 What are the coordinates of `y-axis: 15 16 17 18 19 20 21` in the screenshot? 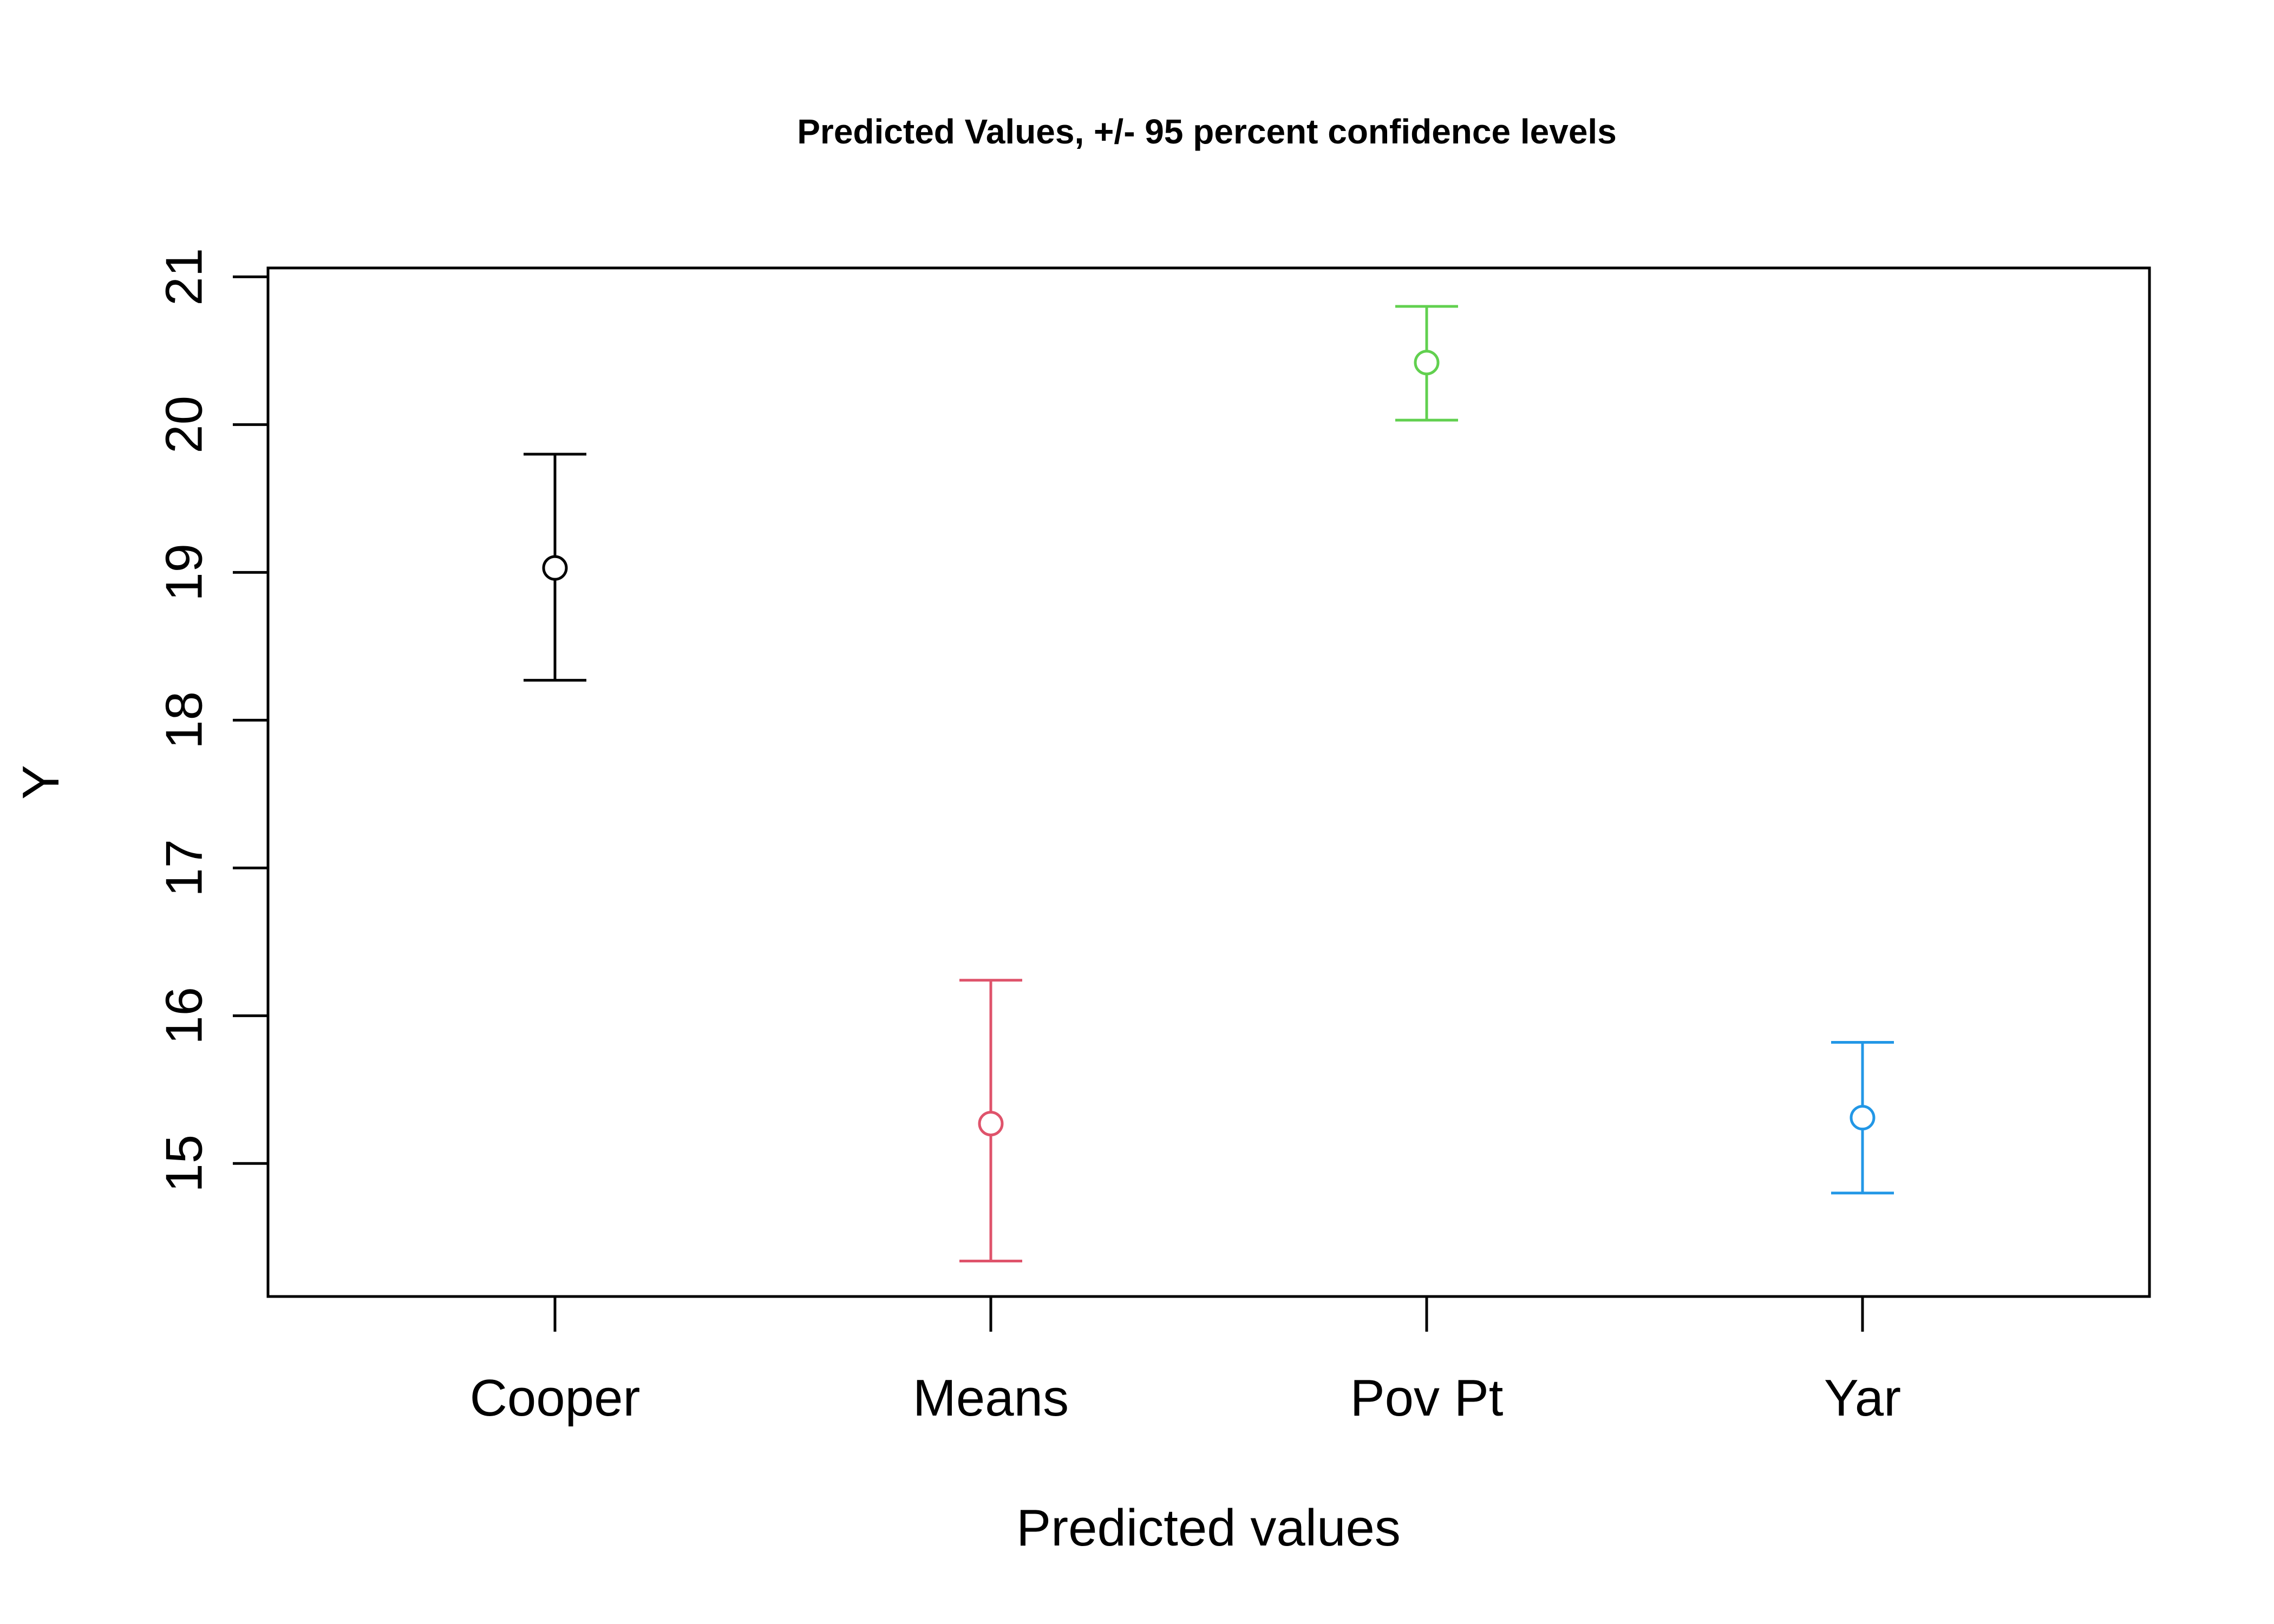 It's located at (213, 720).